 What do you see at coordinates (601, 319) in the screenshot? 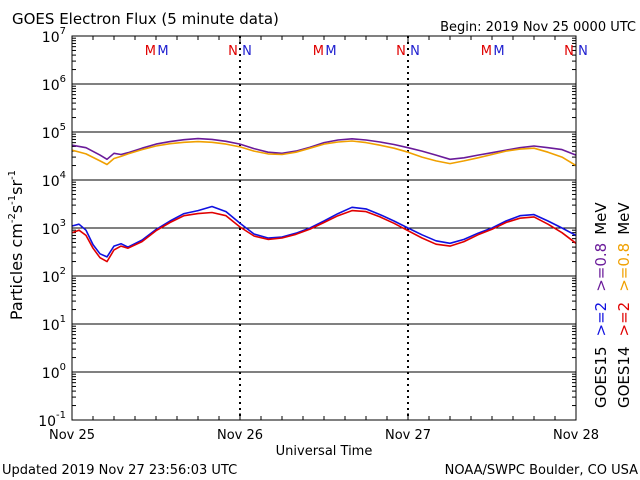
I see `legend-goes15-gt2: >=2` at bounding box center [601, 319].